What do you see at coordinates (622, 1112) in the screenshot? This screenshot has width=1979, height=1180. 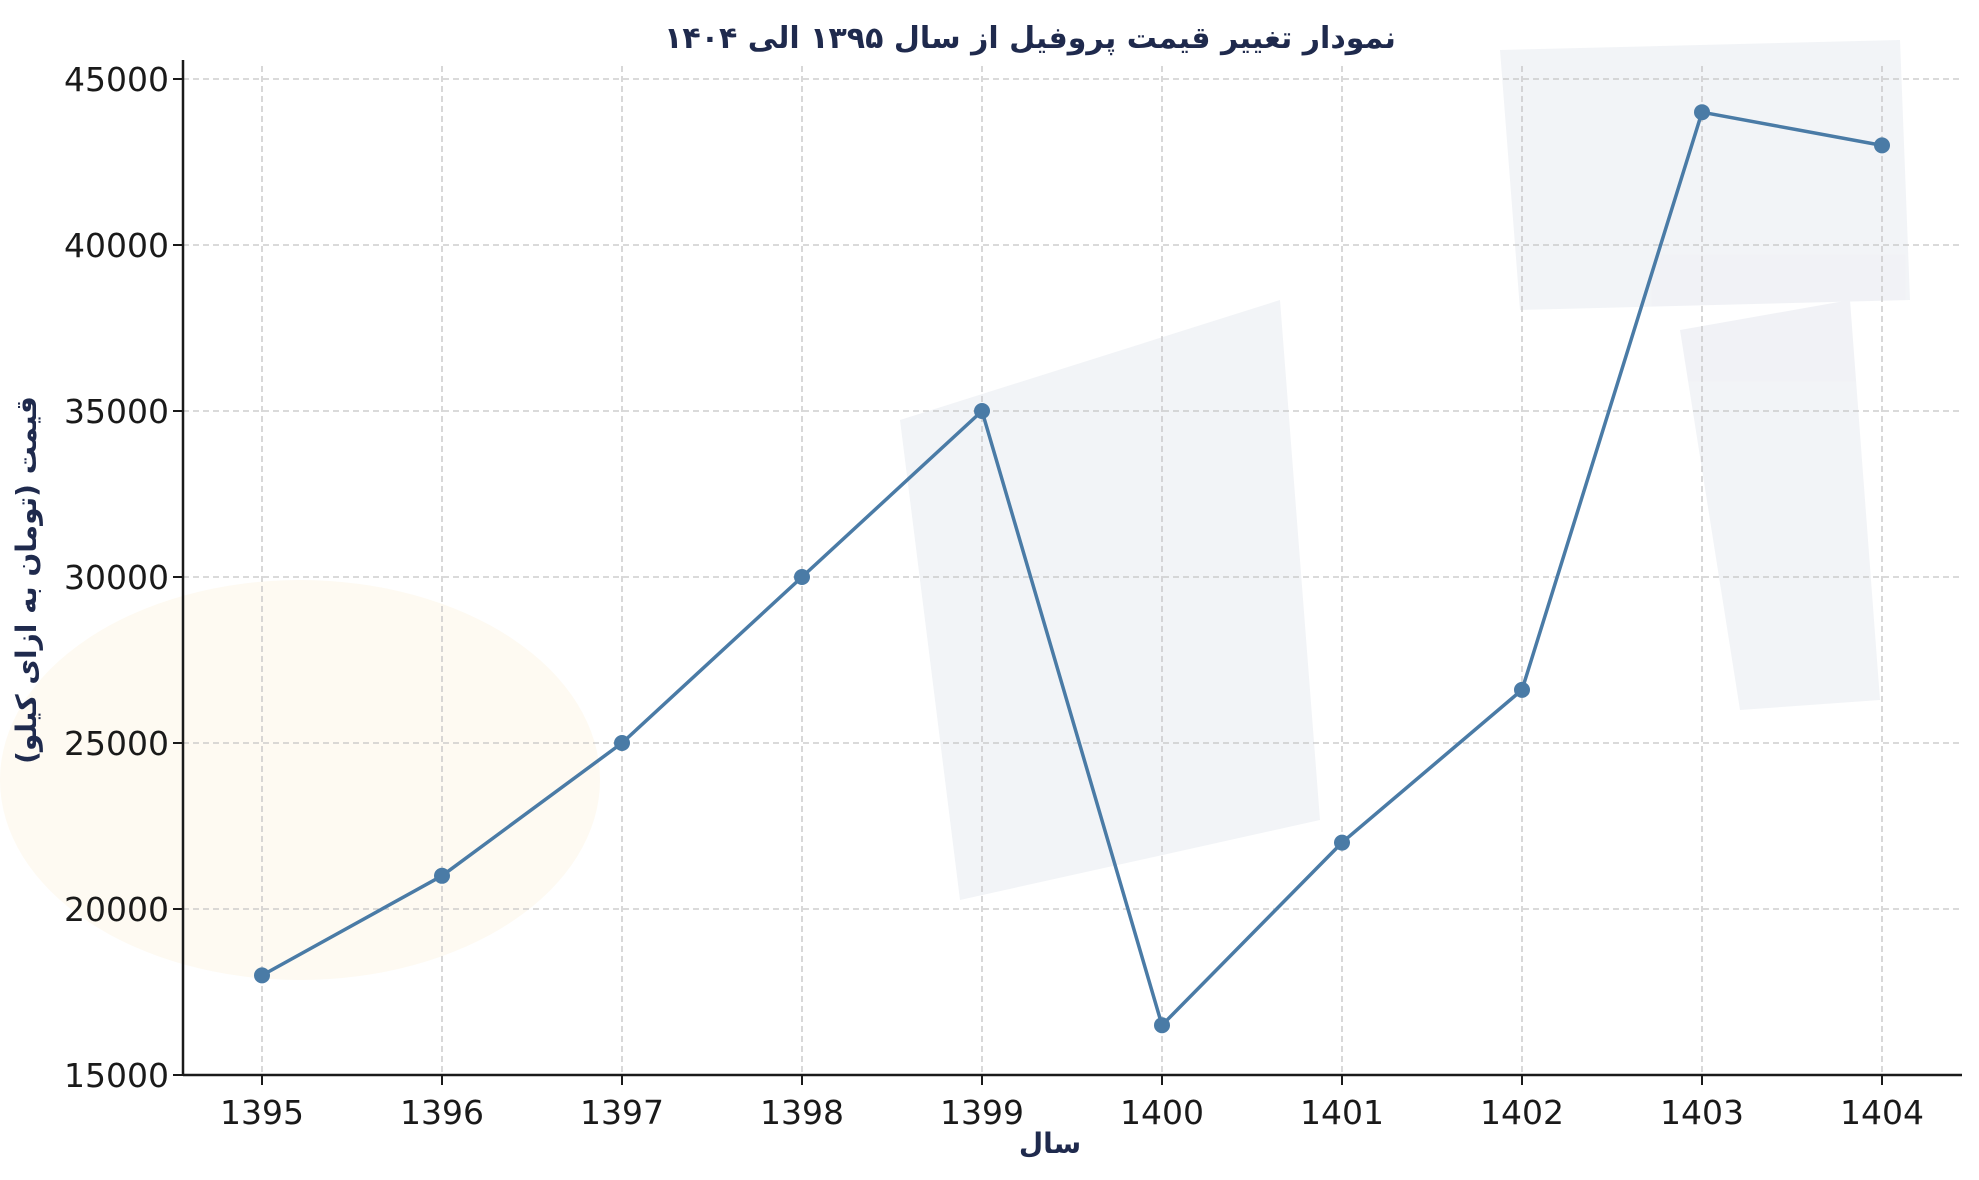 I see `x-tick-label: 1397` at bounding box center [622, 1112].